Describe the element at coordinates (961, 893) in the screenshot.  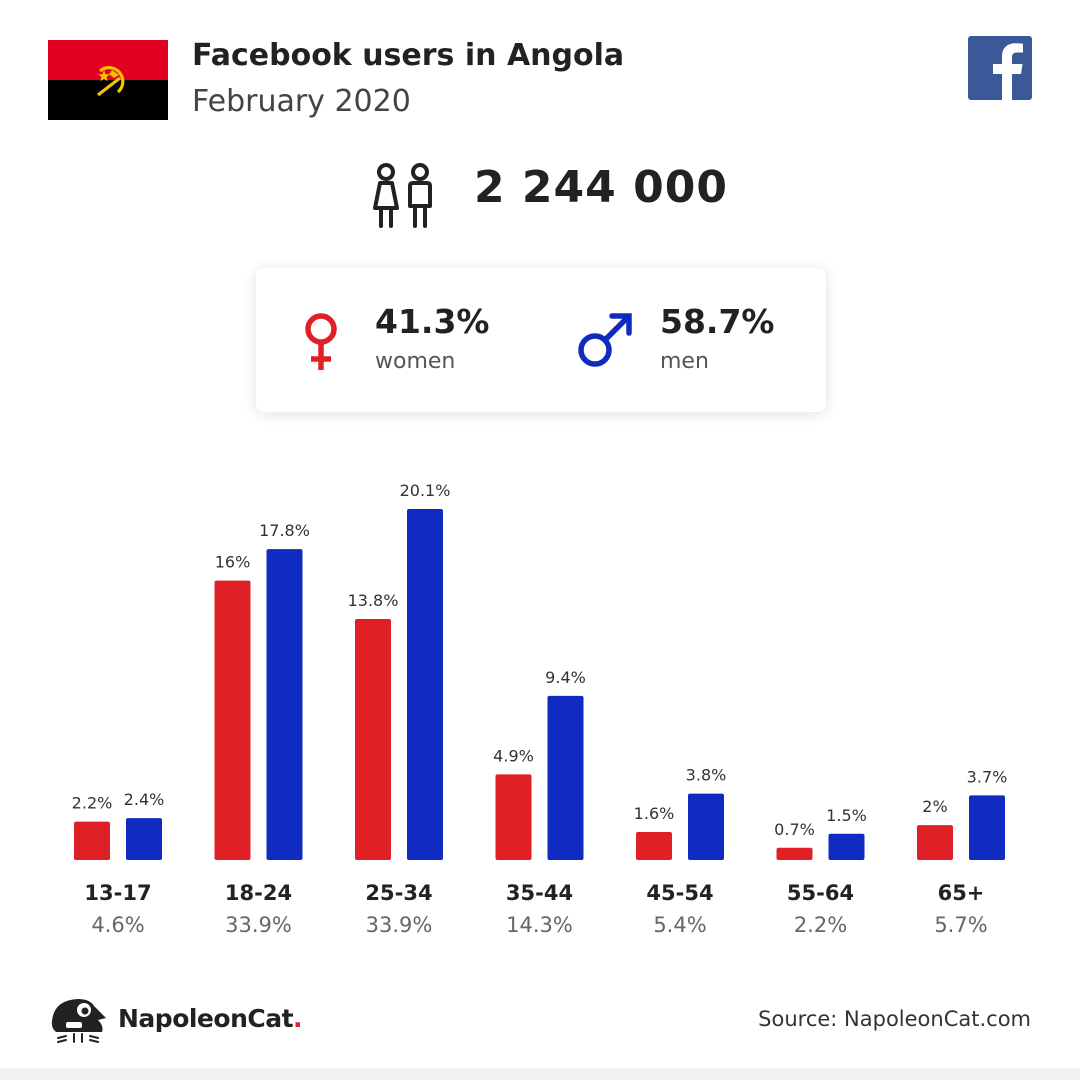
I see `category-label-65+: 65+` at that location.